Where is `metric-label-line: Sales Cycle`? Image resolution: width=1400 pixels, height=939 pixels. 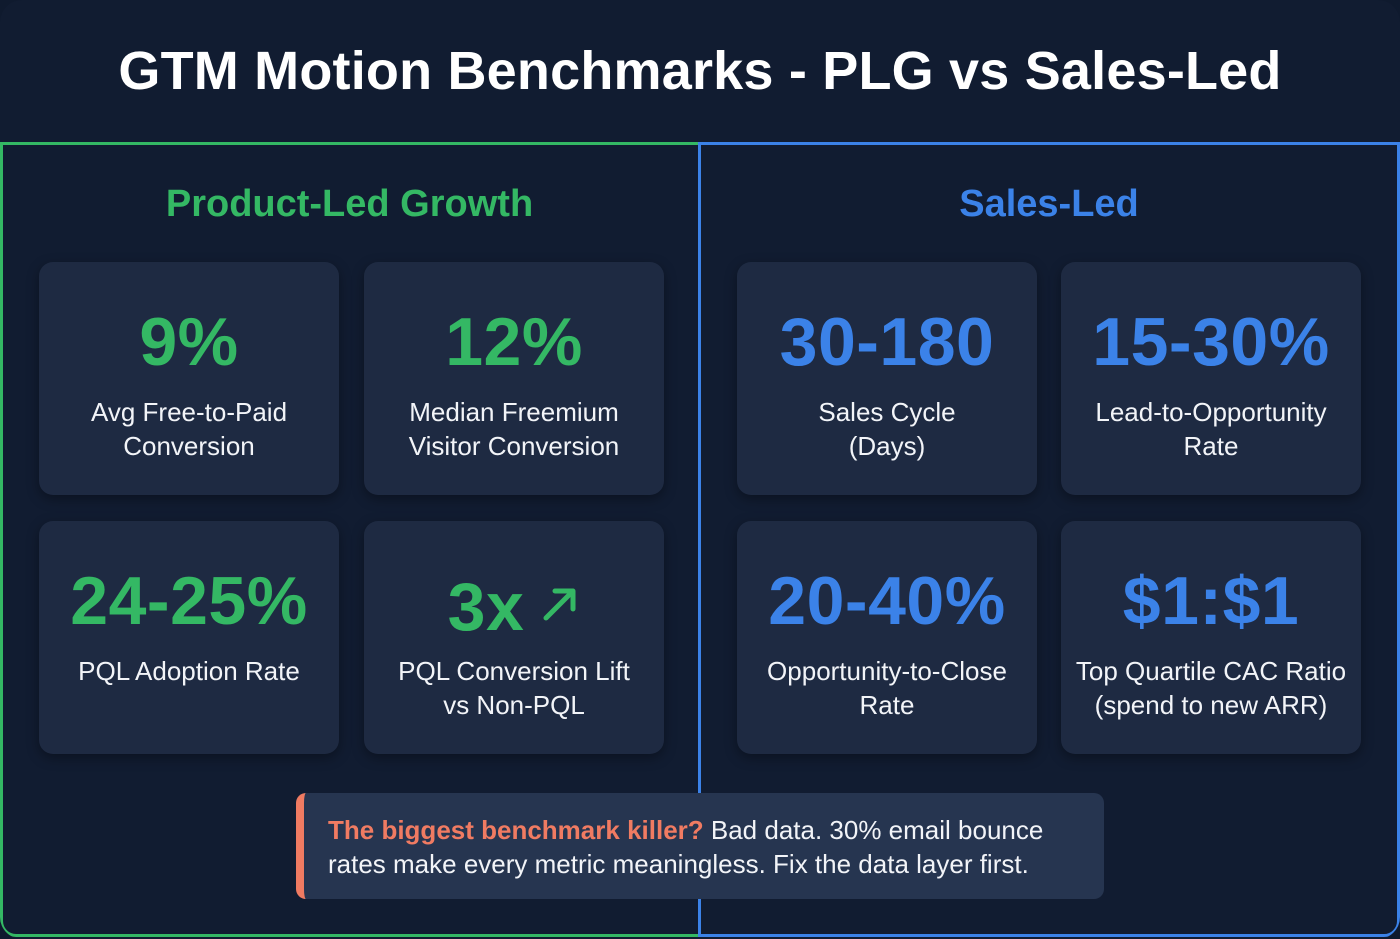
metric-label-line: Sales Cycle is located at coordinates (887, 412).